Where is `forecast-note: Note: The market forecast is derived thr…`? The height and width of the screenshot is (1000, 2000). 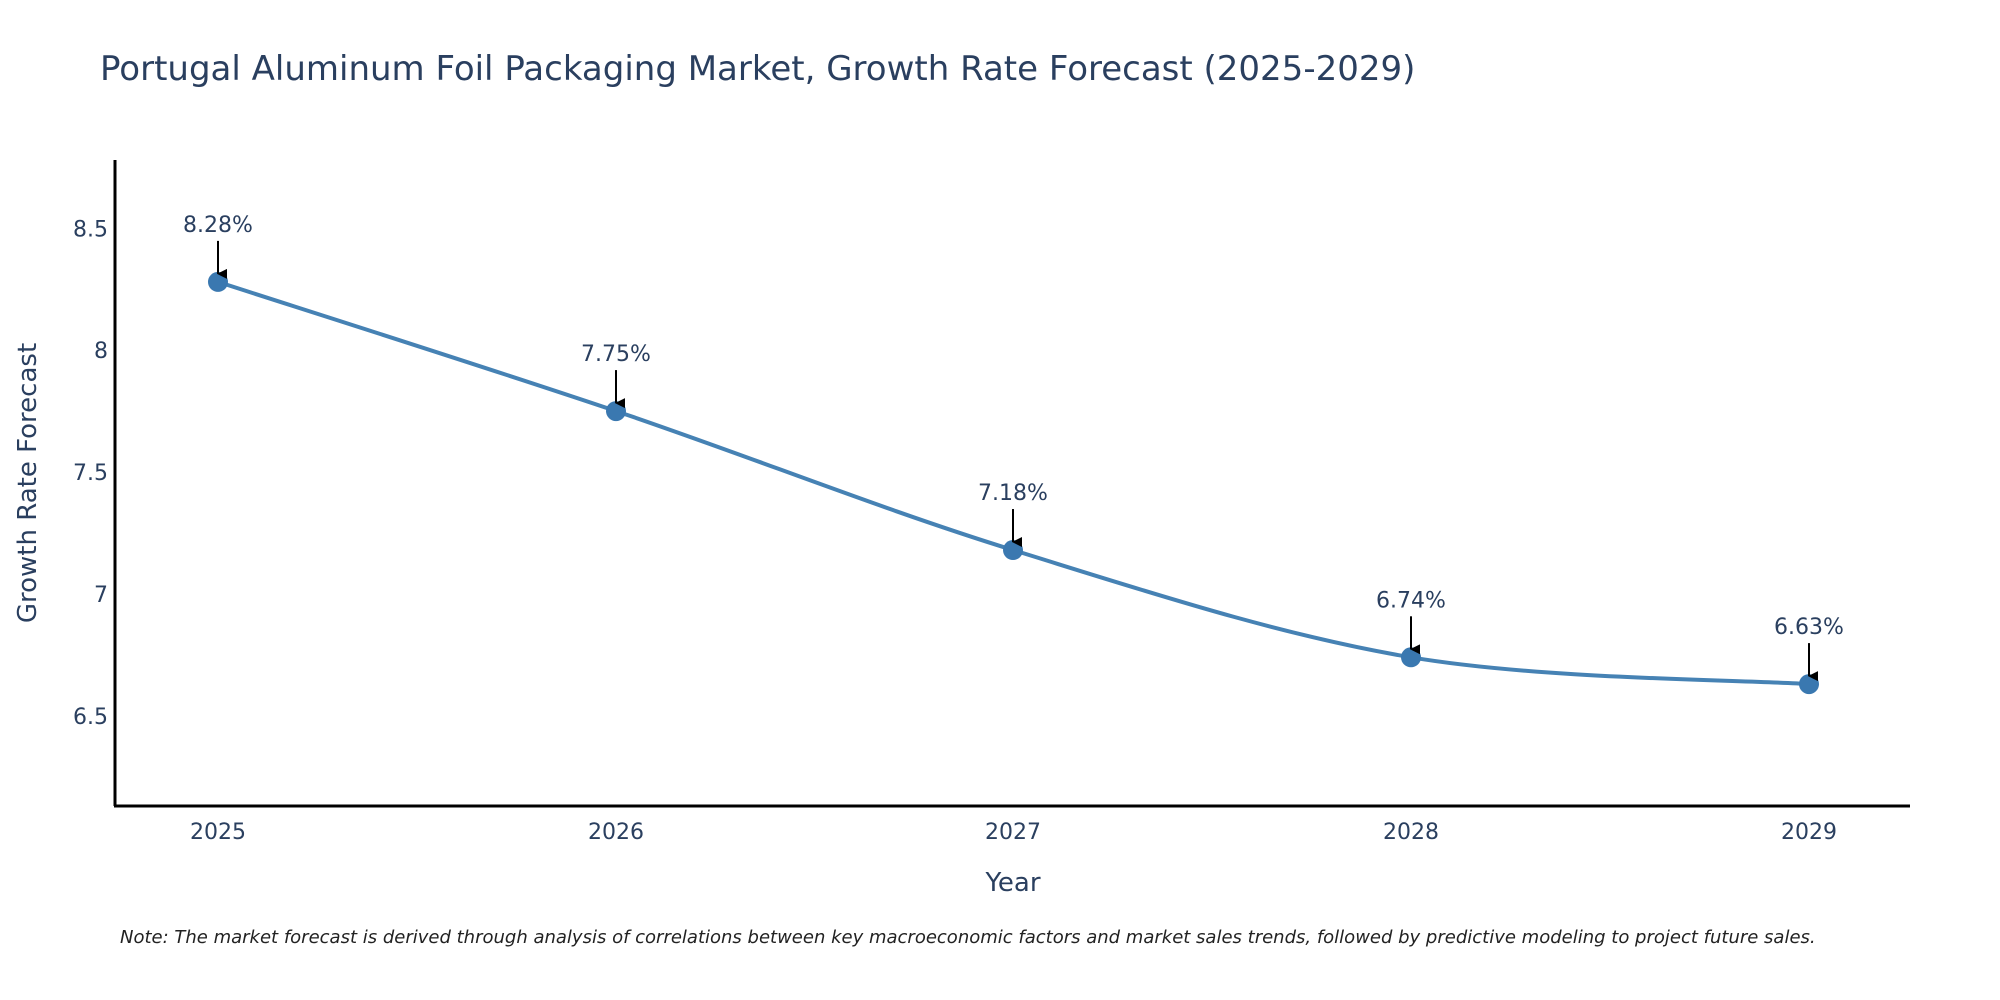 forecast-note: Note: The market forecast is derived thr… is located at coordinates (968, 937).